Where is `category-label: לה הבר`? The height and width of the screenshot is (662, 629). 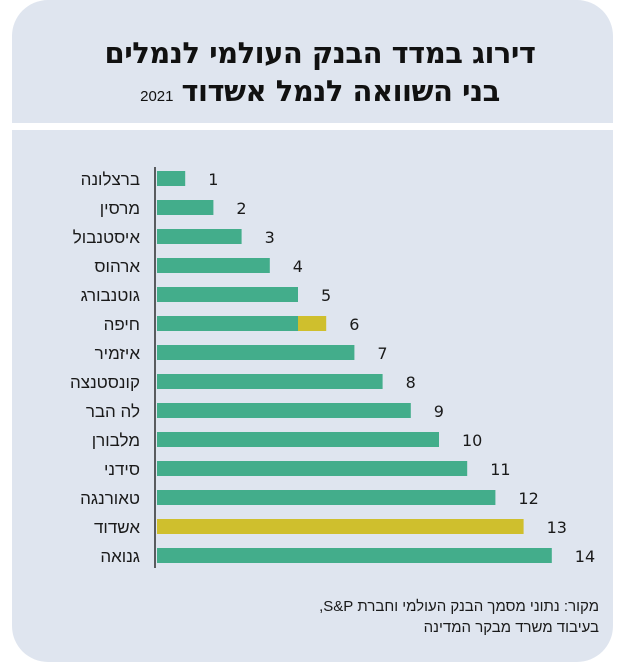
category-label: לה הבר is located at coordinates (113, 411).